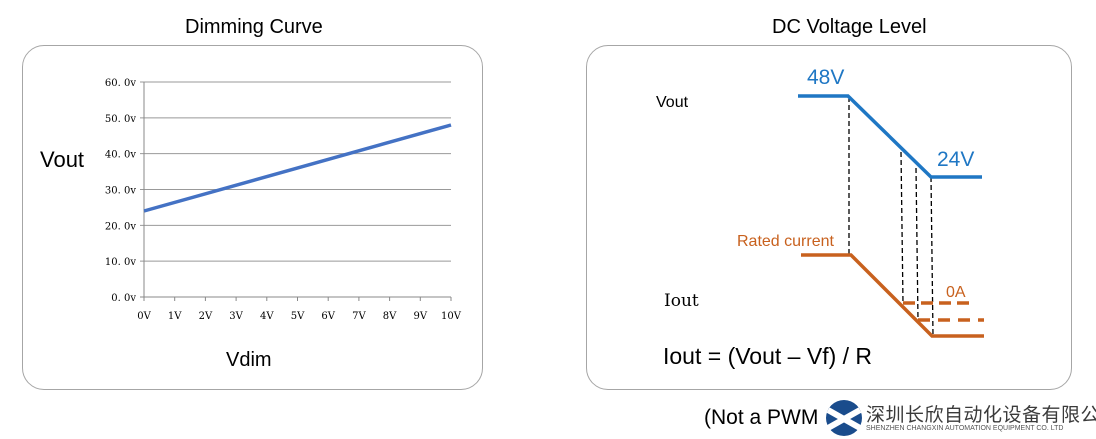 This screenshot has width=1096, height=439. I want to click on x-tick-label: 10V, so click(451, 316).